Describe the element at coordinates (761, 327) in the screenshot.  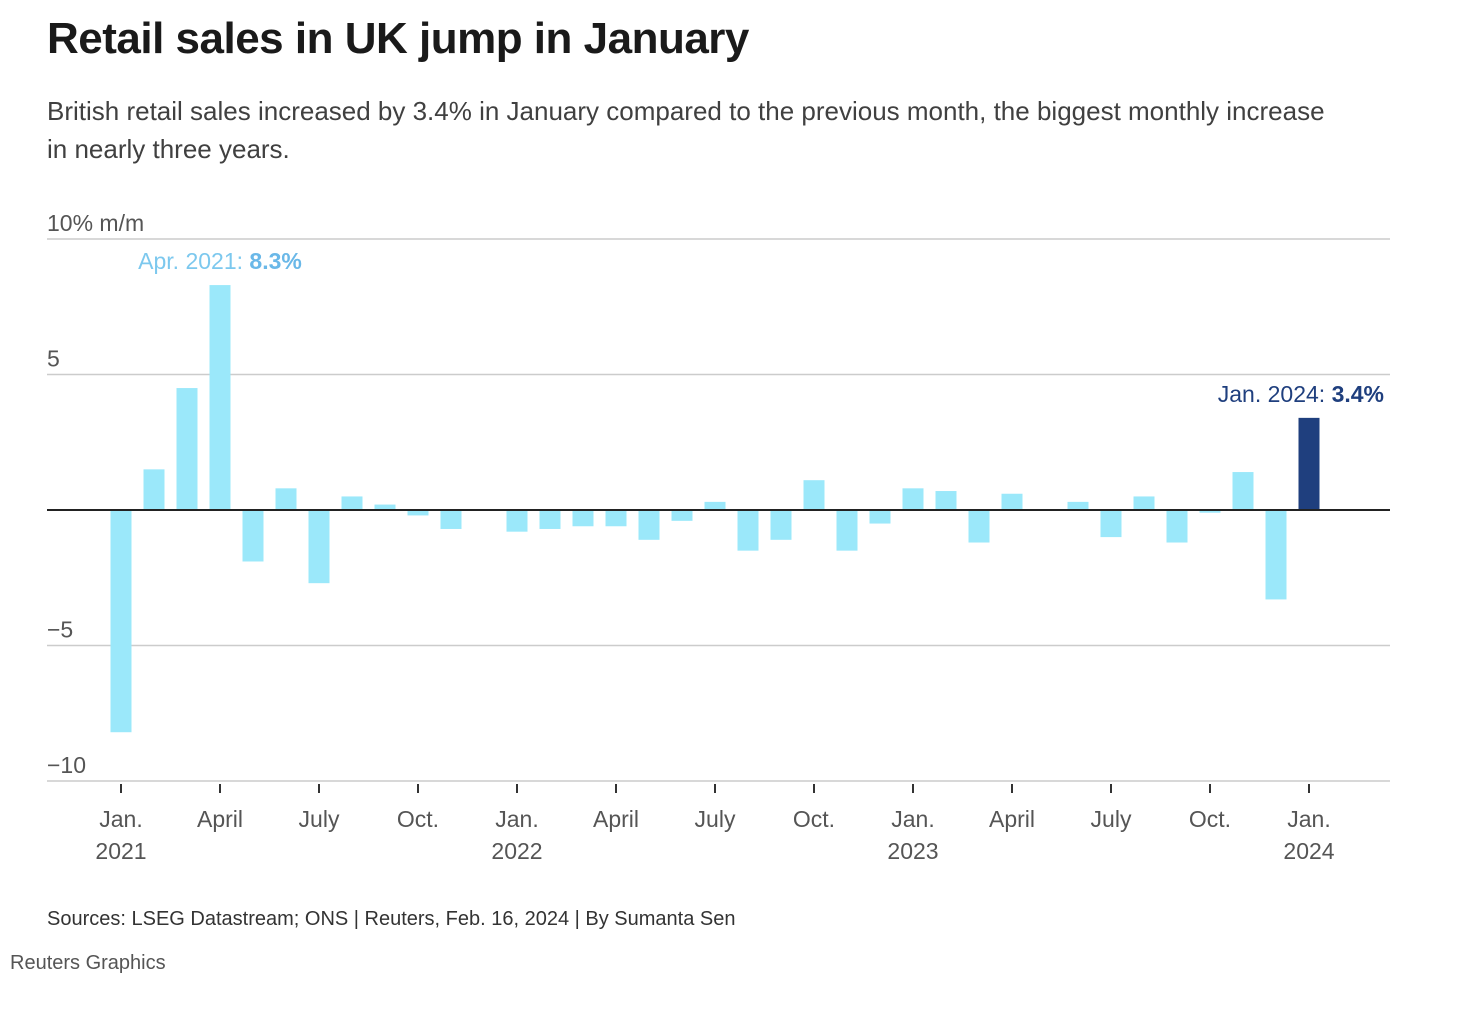
I see `annotations: Apr. 2021: 8.3% Jan. 2024: 3.4%` at that location.